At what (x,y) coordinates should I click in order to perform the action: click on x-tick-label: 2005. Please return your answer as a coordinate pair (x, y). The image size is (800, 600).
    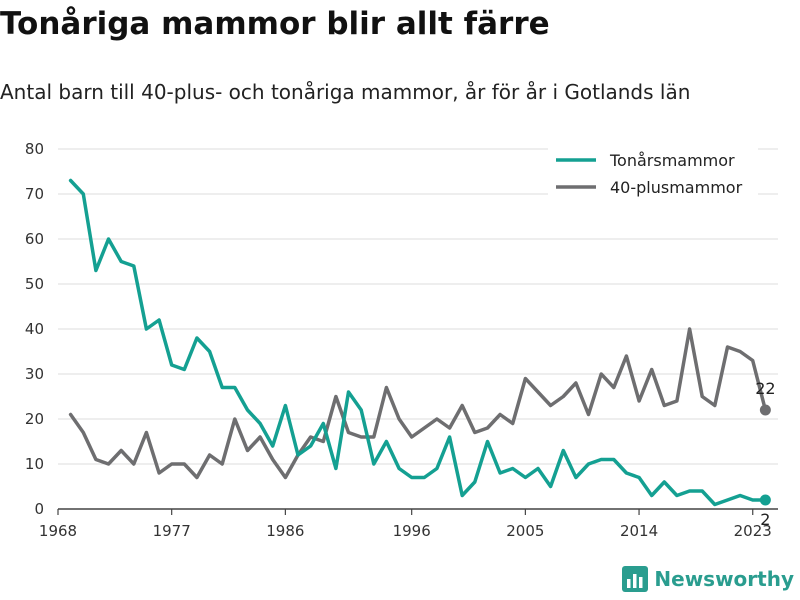
    Looking at the image, I should click on (525, 531).